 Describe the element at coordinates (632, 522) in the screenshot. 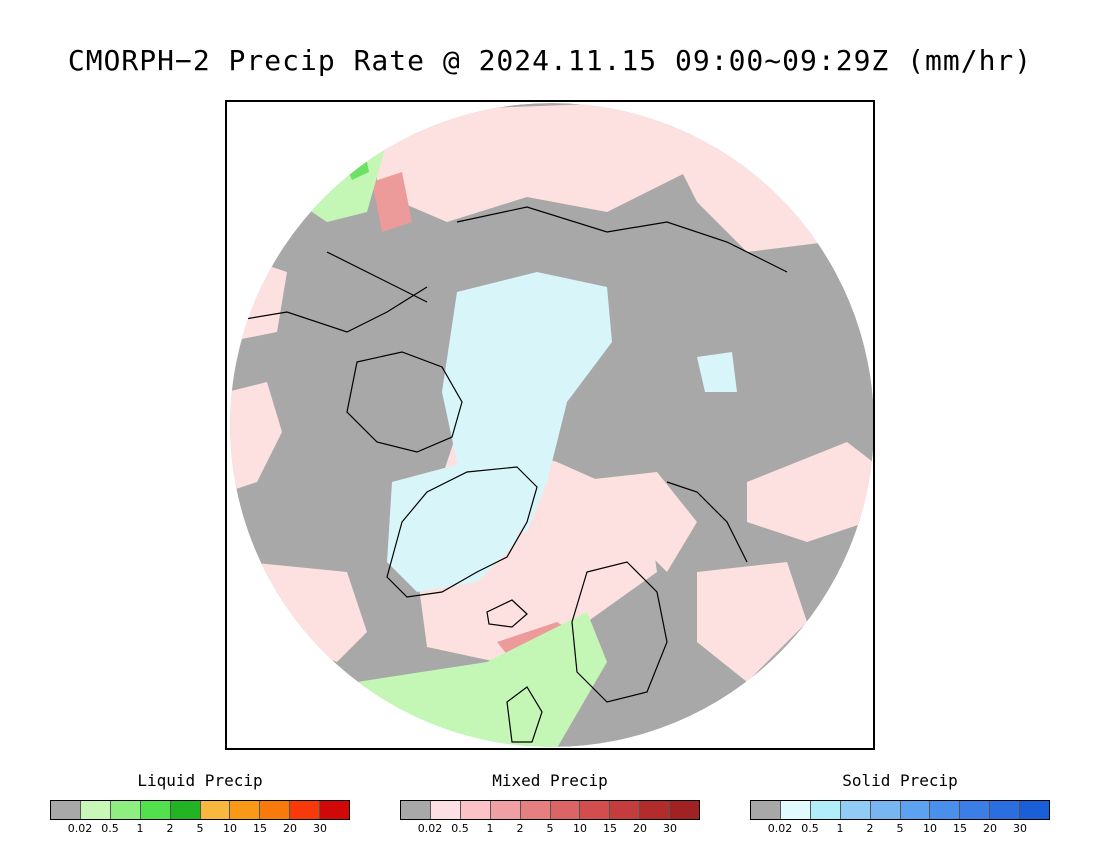

I see `mixed-precip-area-barents` at that location.